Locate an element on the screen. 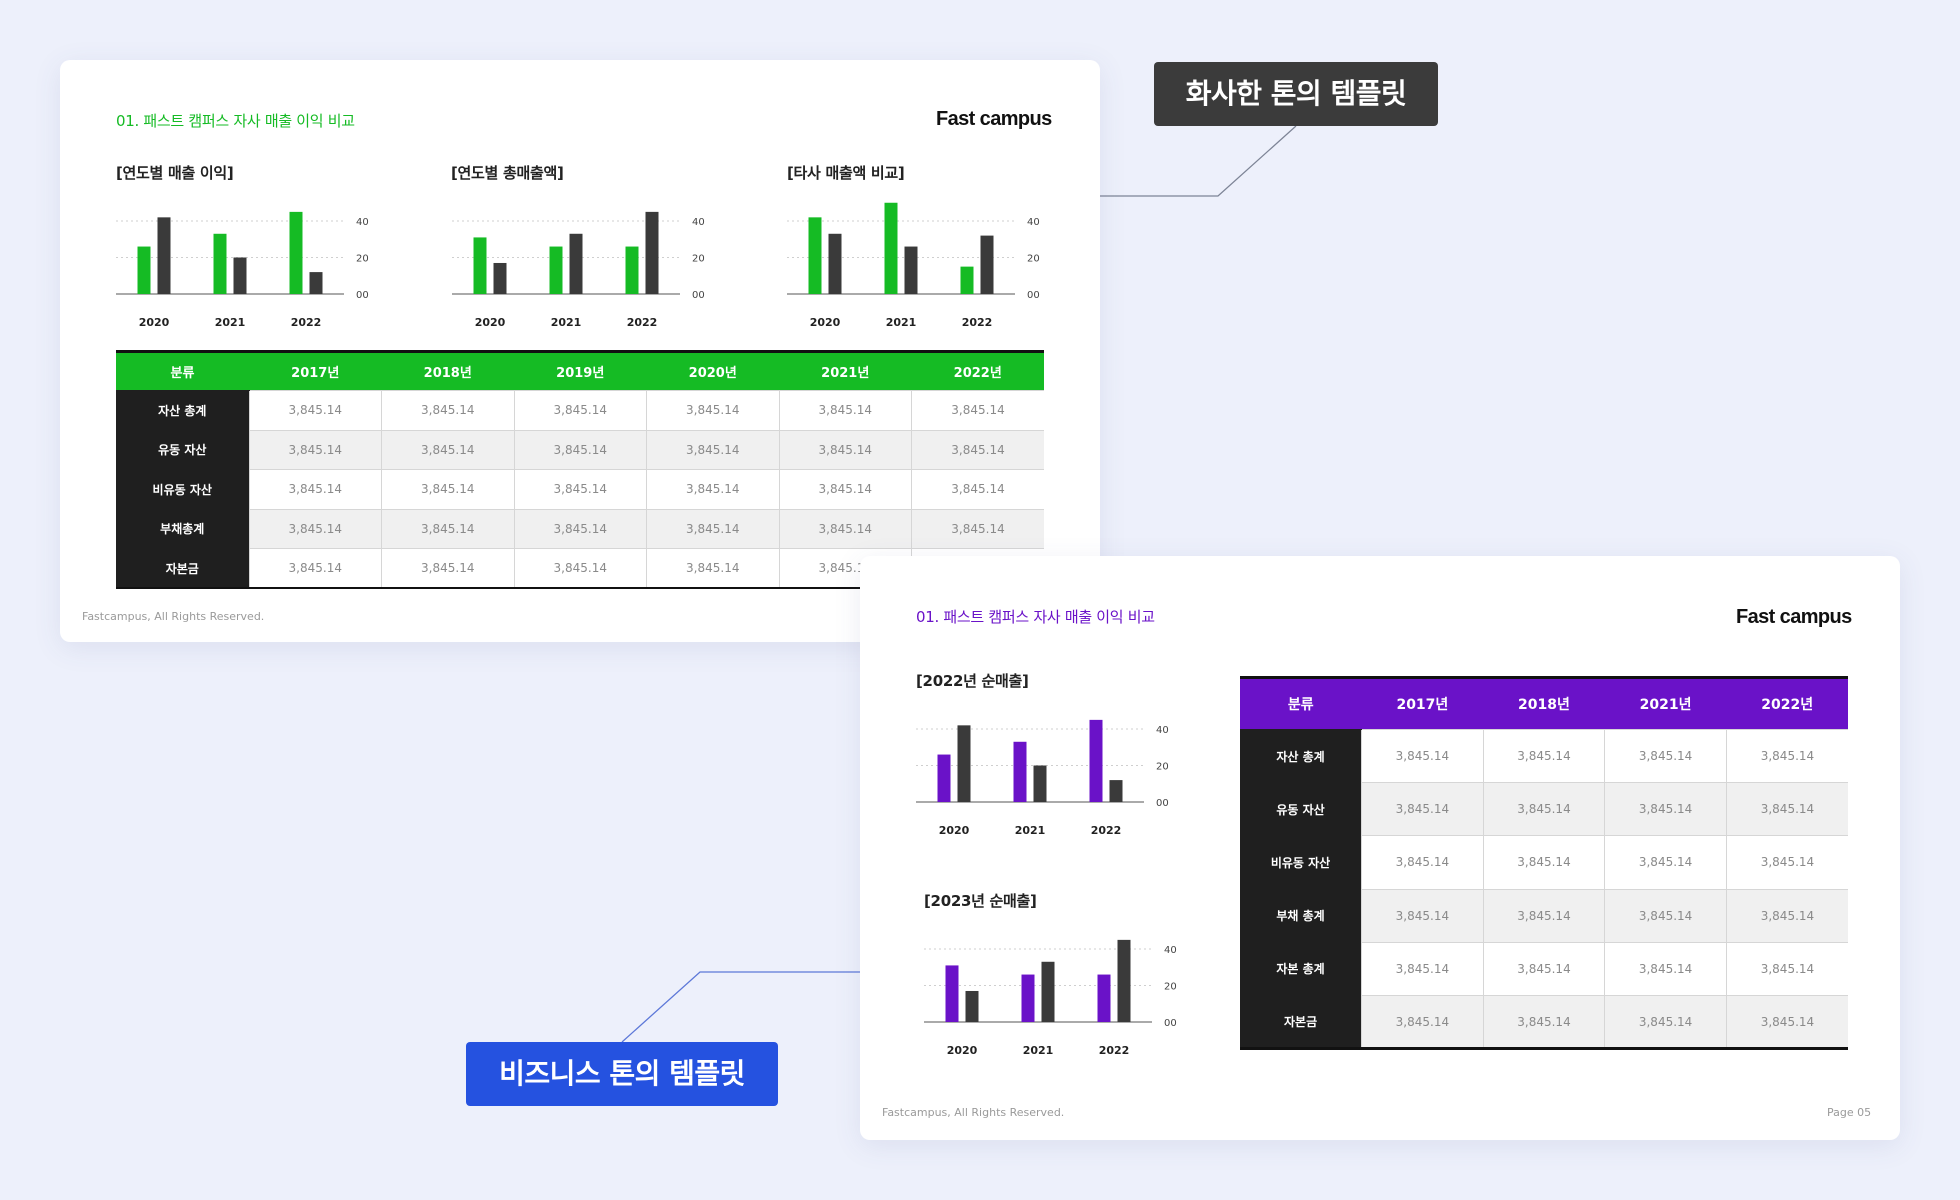 Image resolution: width=1960 pixels, height=1200 pixels. chart-title-2022-net-sales: [2022년 순매출] is located at coordinates (972, 681).